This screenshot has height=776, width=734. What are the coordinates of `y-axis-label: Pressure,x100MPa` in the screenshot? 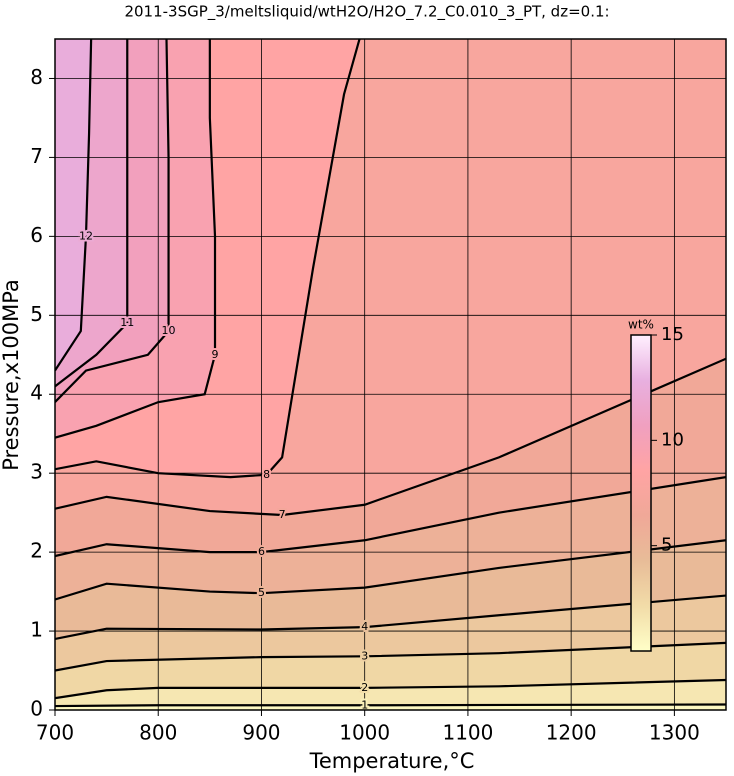 It's located at (11, 375).